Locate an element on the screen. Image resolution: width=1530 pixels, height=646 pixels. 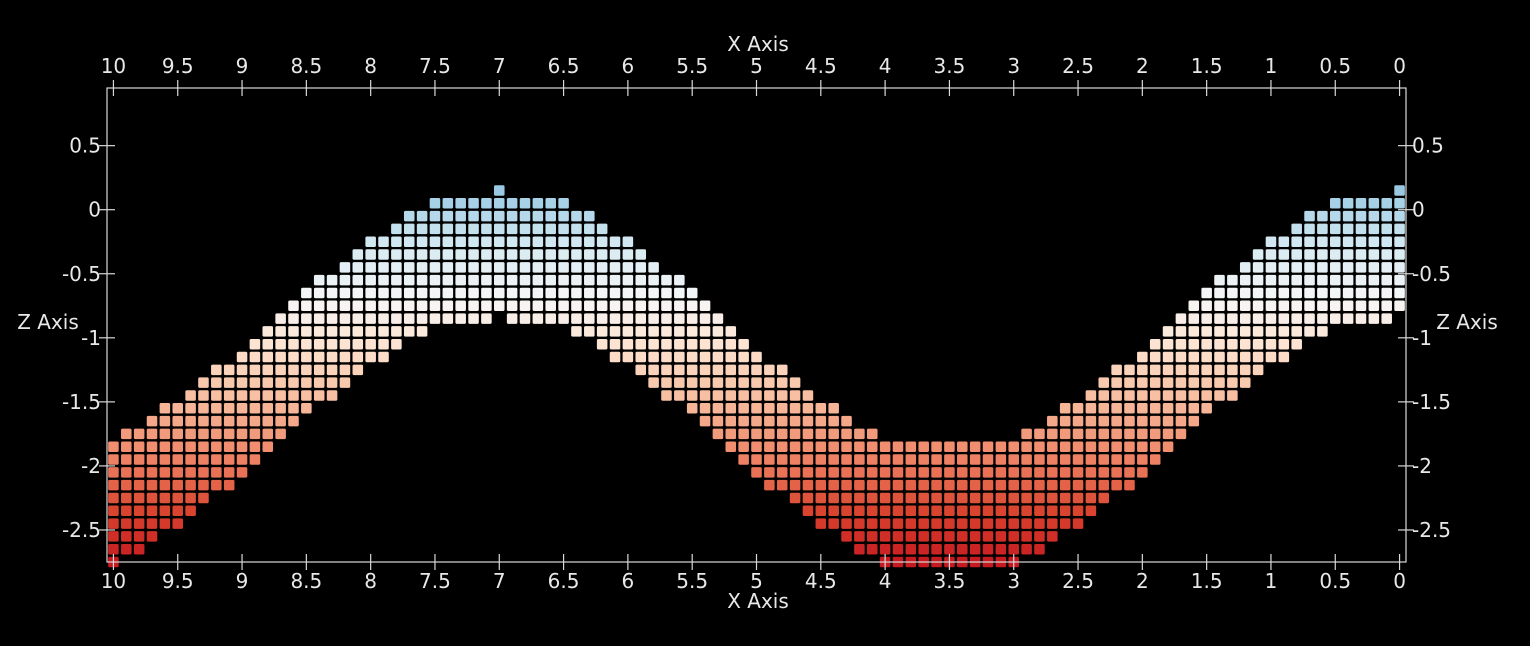
z-tick-label-right: -1 is located at coordinates (1422, 338).